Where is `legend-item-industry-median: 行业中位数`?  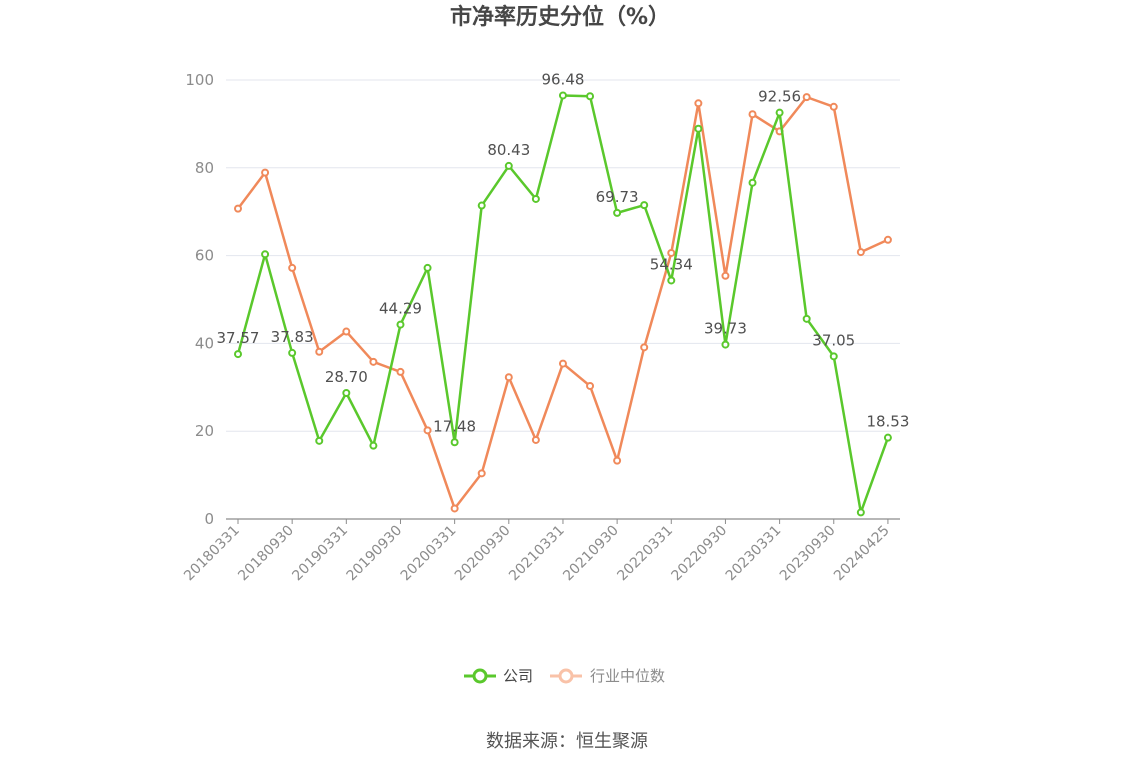
legend-item-industry-median: 行业中位数 is located at coordinates (607, 676).